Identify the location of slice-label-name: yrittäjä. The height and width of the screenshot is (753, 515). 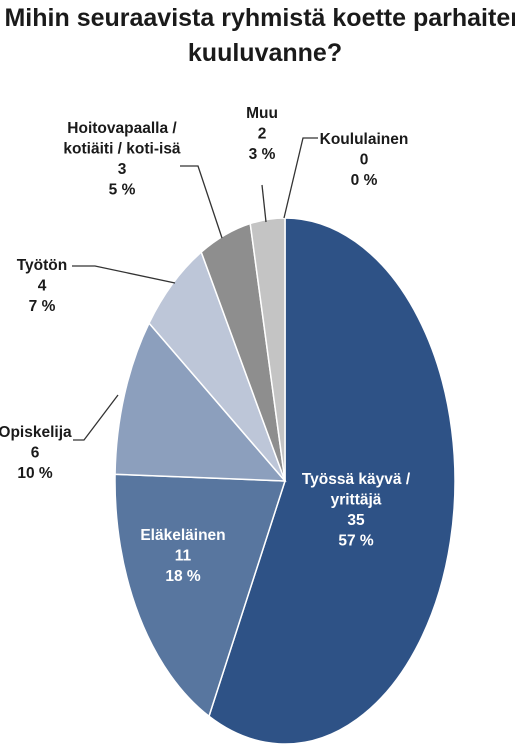
(356, 500).